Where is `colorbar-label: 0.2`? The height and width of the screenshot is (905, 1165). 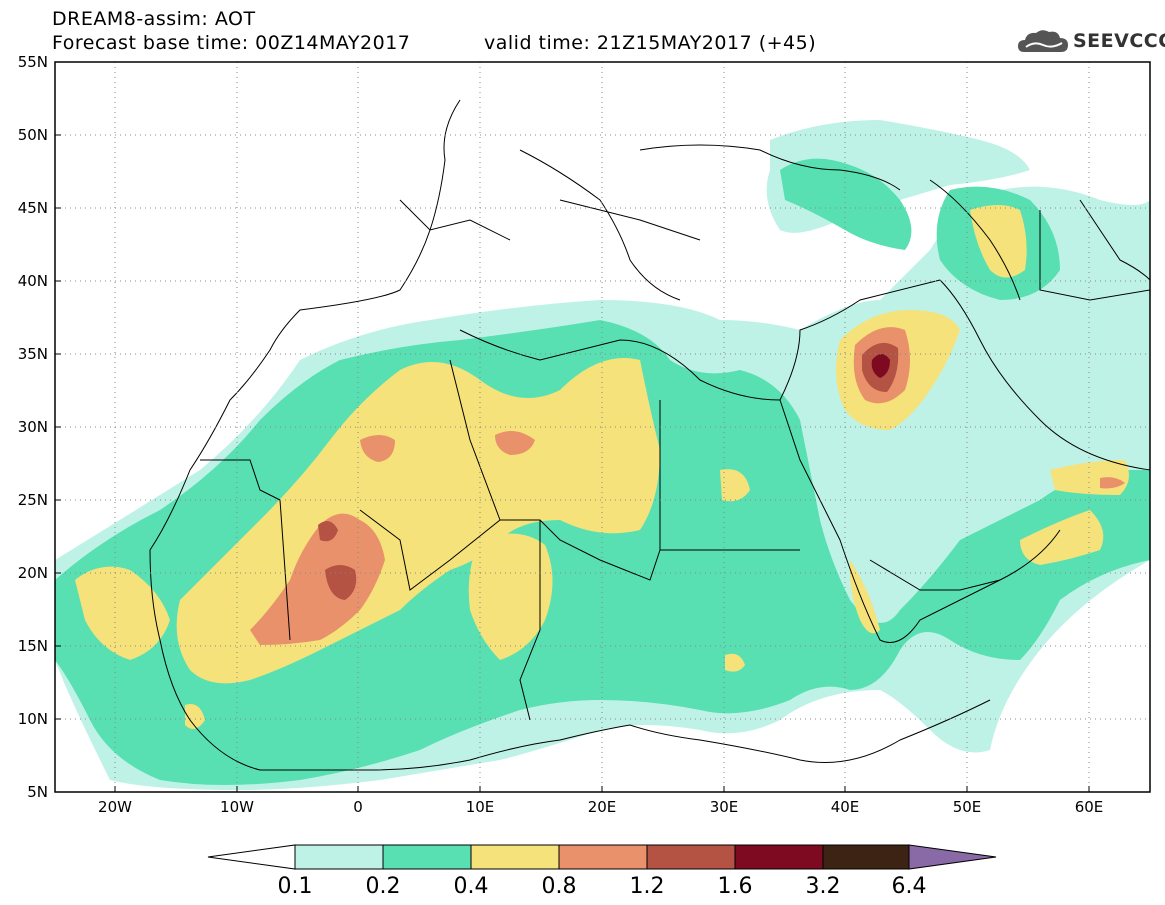 colorbar-label: 0.2 is located at coordinates (383, 886).